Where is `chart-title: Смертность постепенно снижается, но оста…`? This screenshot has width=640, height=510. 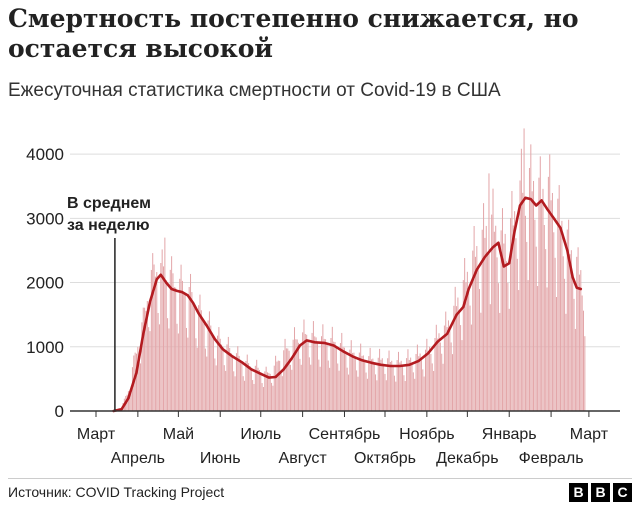
chart-title: Смертность постепенно снижается, но оста… is located at coordinates (293, 33).